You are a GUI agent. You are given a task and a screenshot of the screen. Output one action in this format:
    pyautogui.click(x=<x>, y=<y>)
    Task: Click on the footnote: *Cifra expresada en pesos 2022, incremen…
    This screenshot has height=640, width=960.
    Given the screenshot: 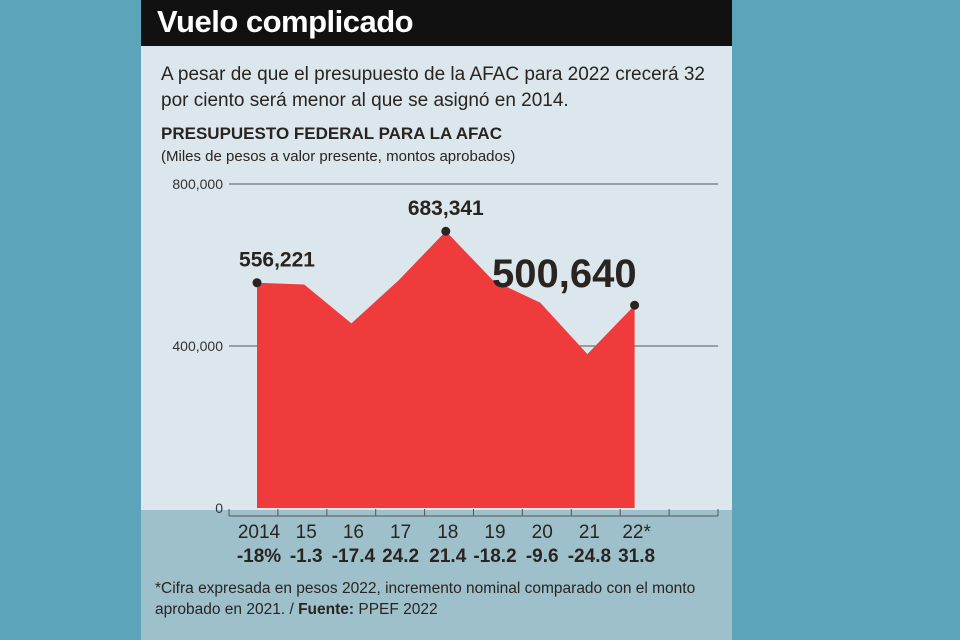 What is the action you would take?
    pyautogui.click(x=442, y=599)
    